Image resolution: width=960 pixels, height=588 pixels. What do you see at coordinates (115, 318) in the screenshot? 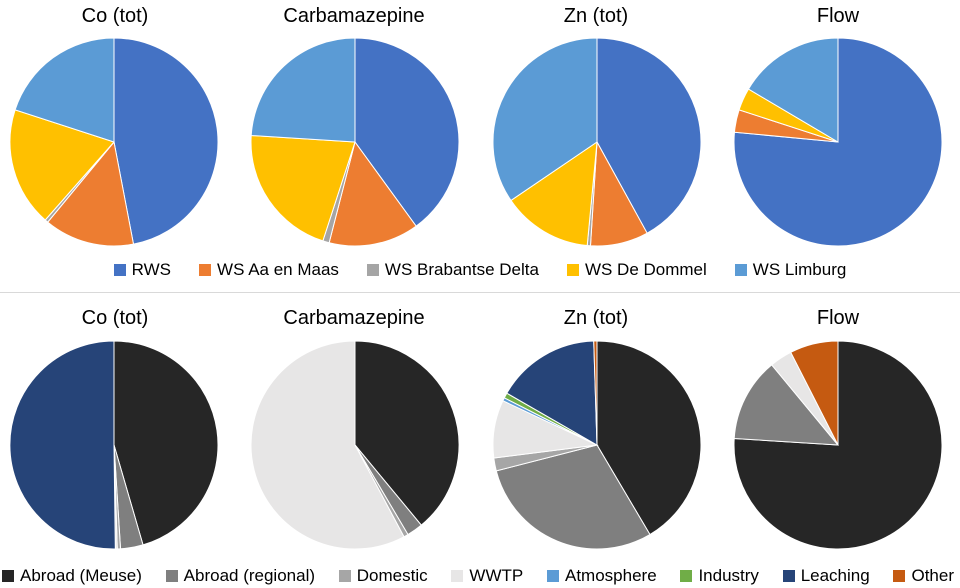
I see `chart-title-bottom-co: Co (tot)` at bounding box center [115, 318].